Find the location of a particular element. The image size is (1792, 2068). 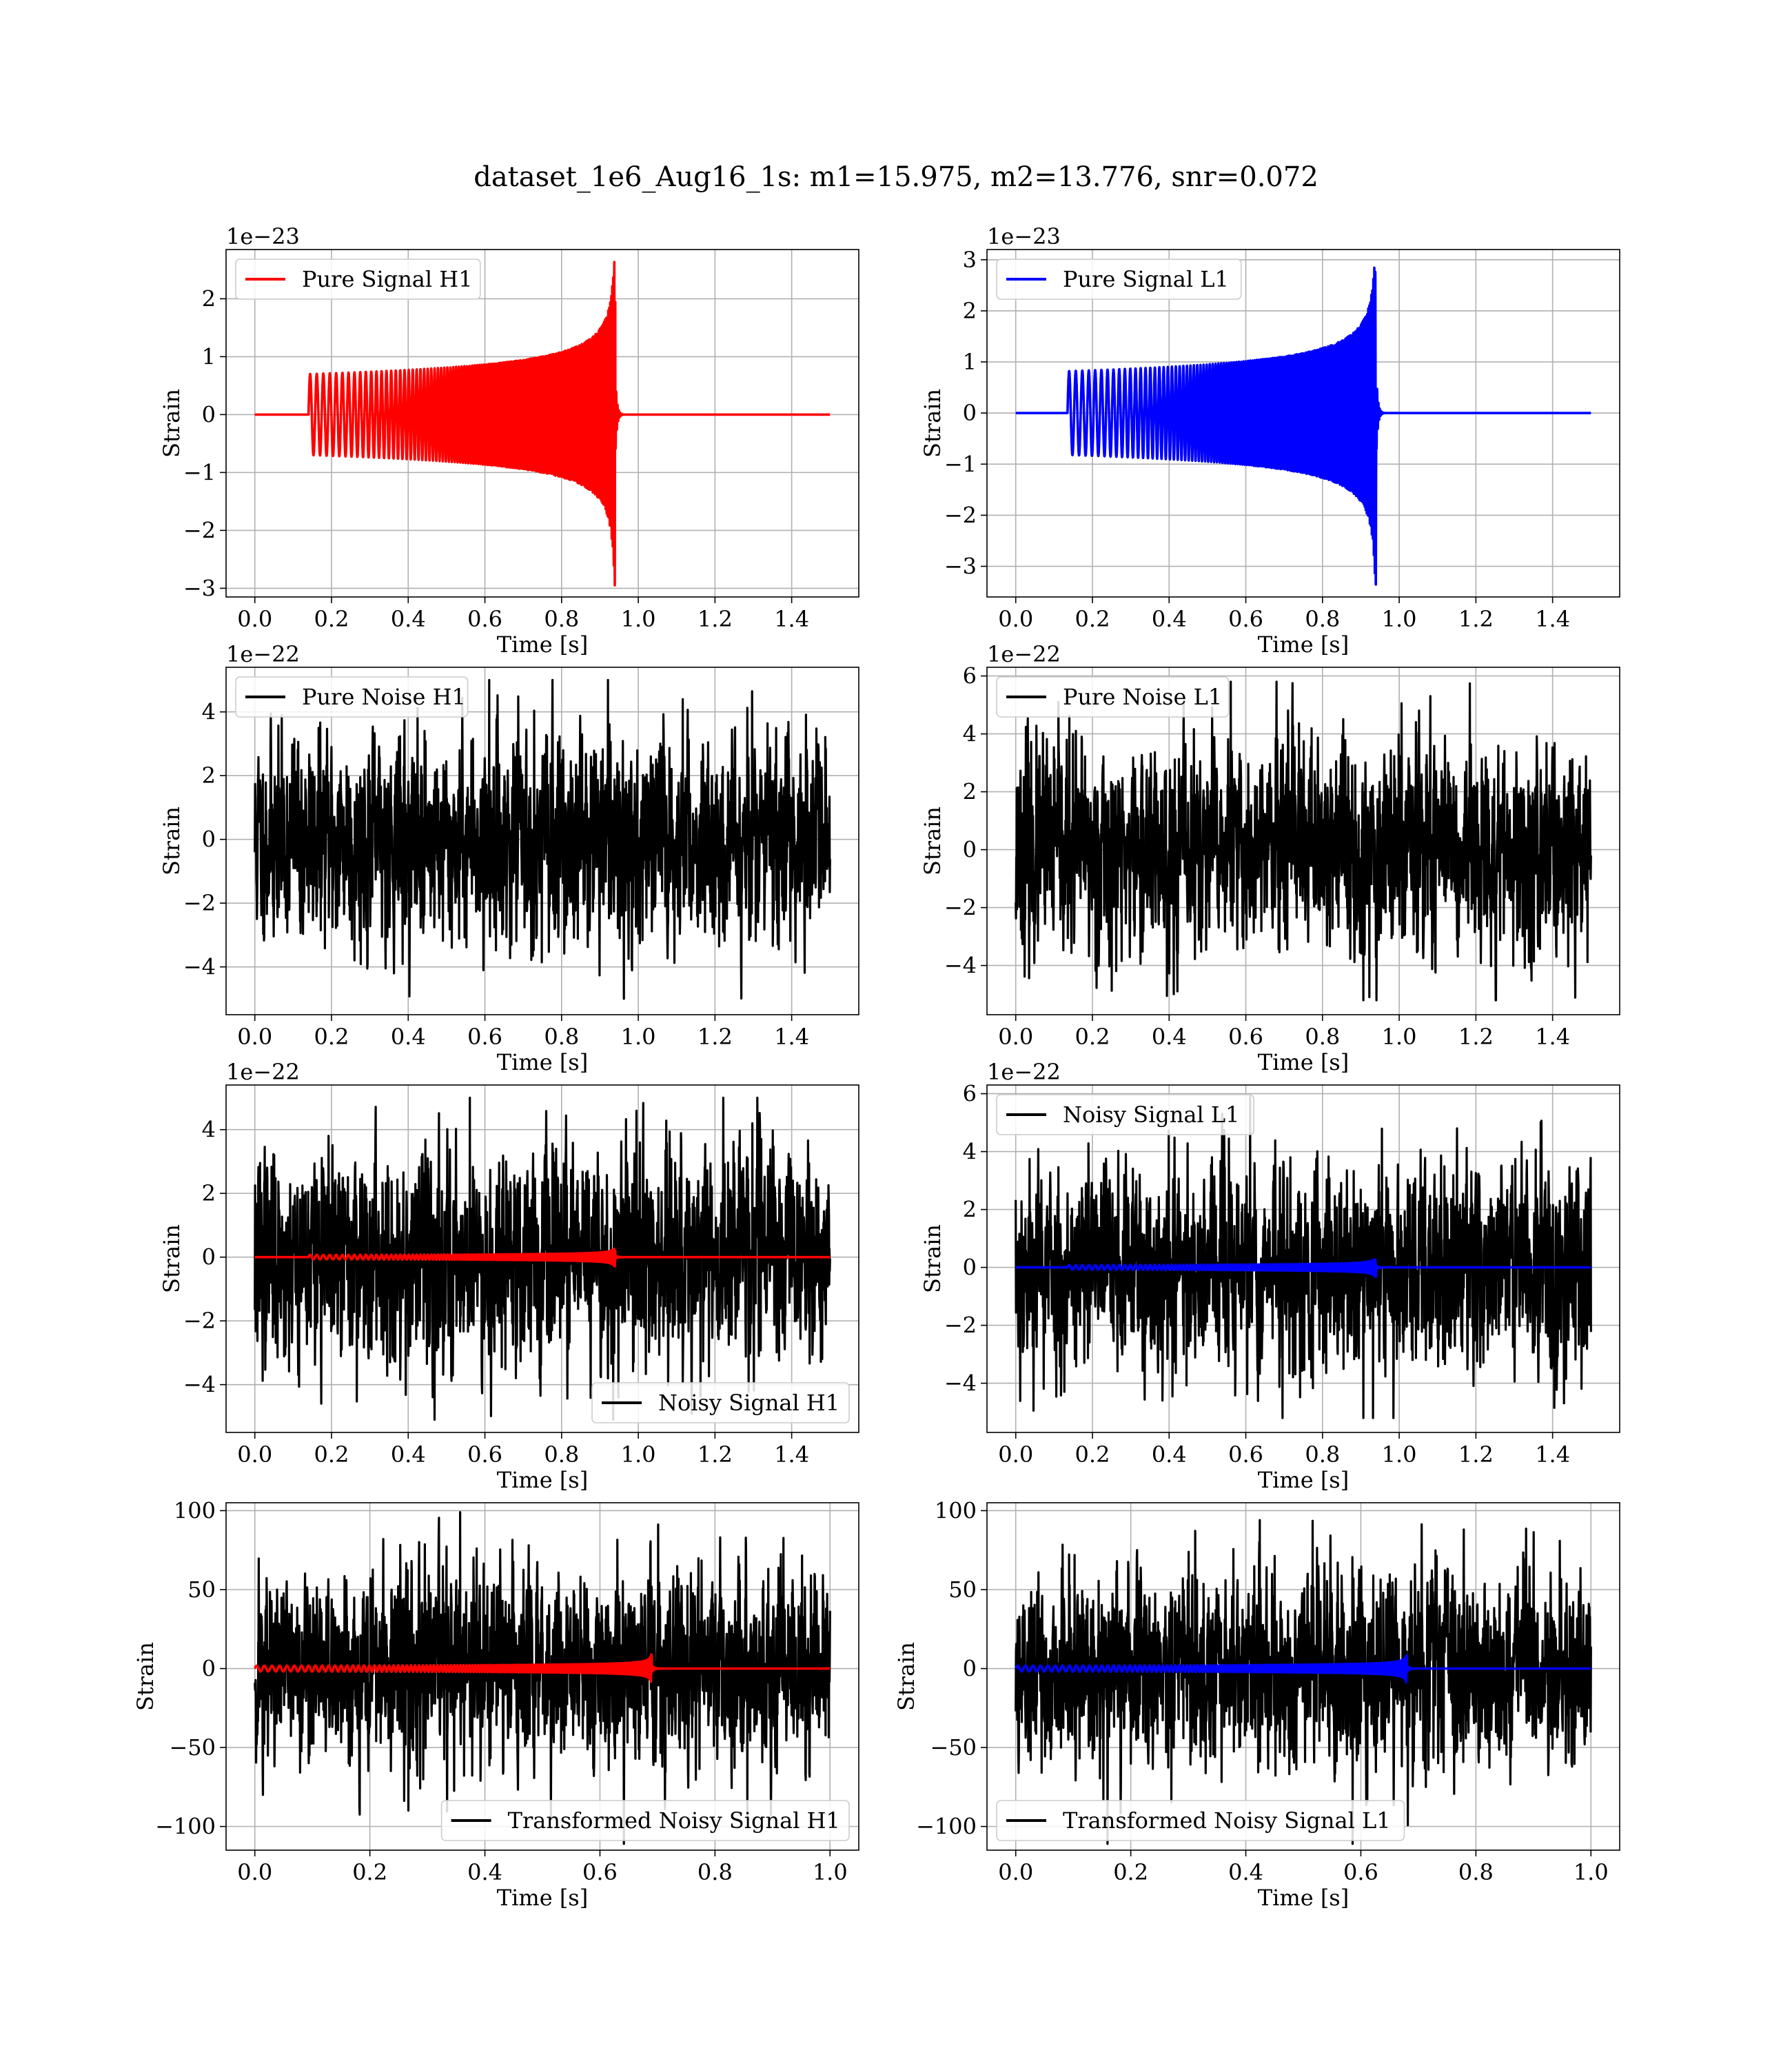

legend-label: Pure Signal L1 is located at coordinates (1146, 279).